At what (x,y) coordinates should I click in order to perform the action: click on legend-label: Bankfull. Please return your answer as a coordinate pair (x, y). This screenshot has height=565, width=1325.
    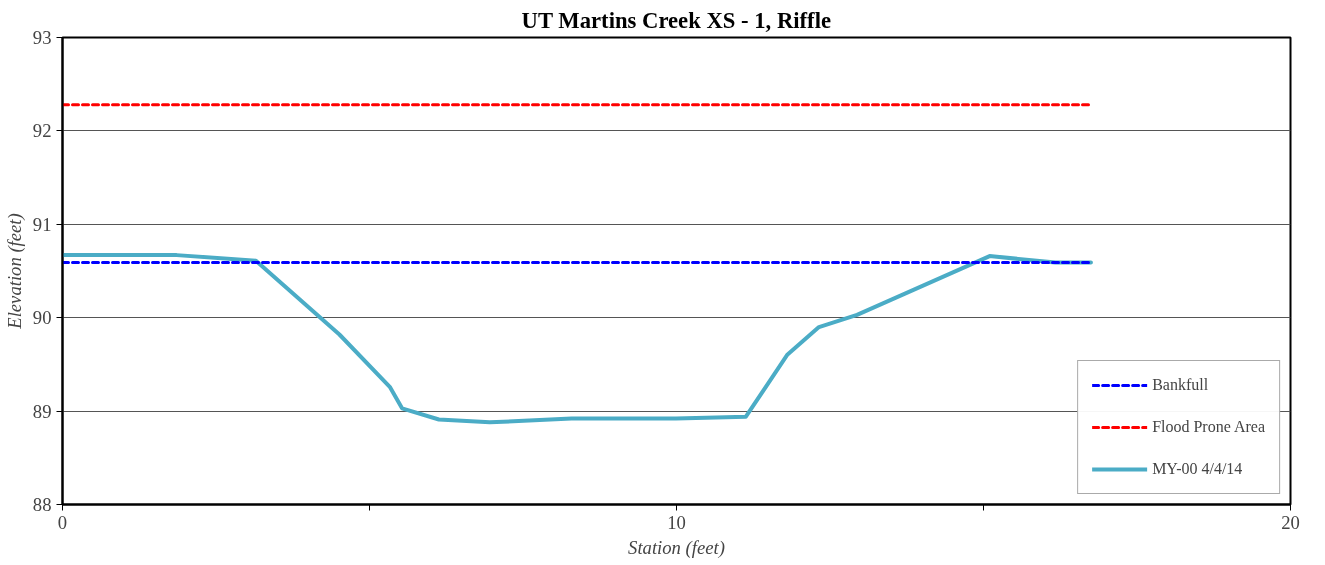
    Looking at the image, I should click on (1180, 385).